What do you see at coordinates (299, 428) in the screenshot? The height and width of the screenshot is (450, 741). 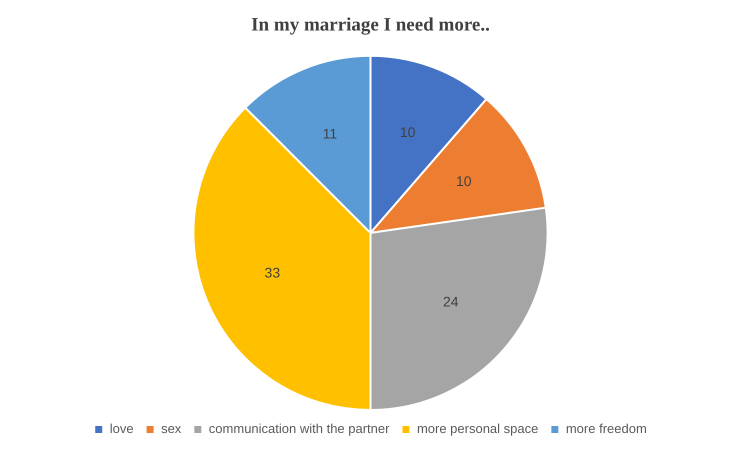 I see `legend-label: communication with the partner` at bounding box center [299, 428].